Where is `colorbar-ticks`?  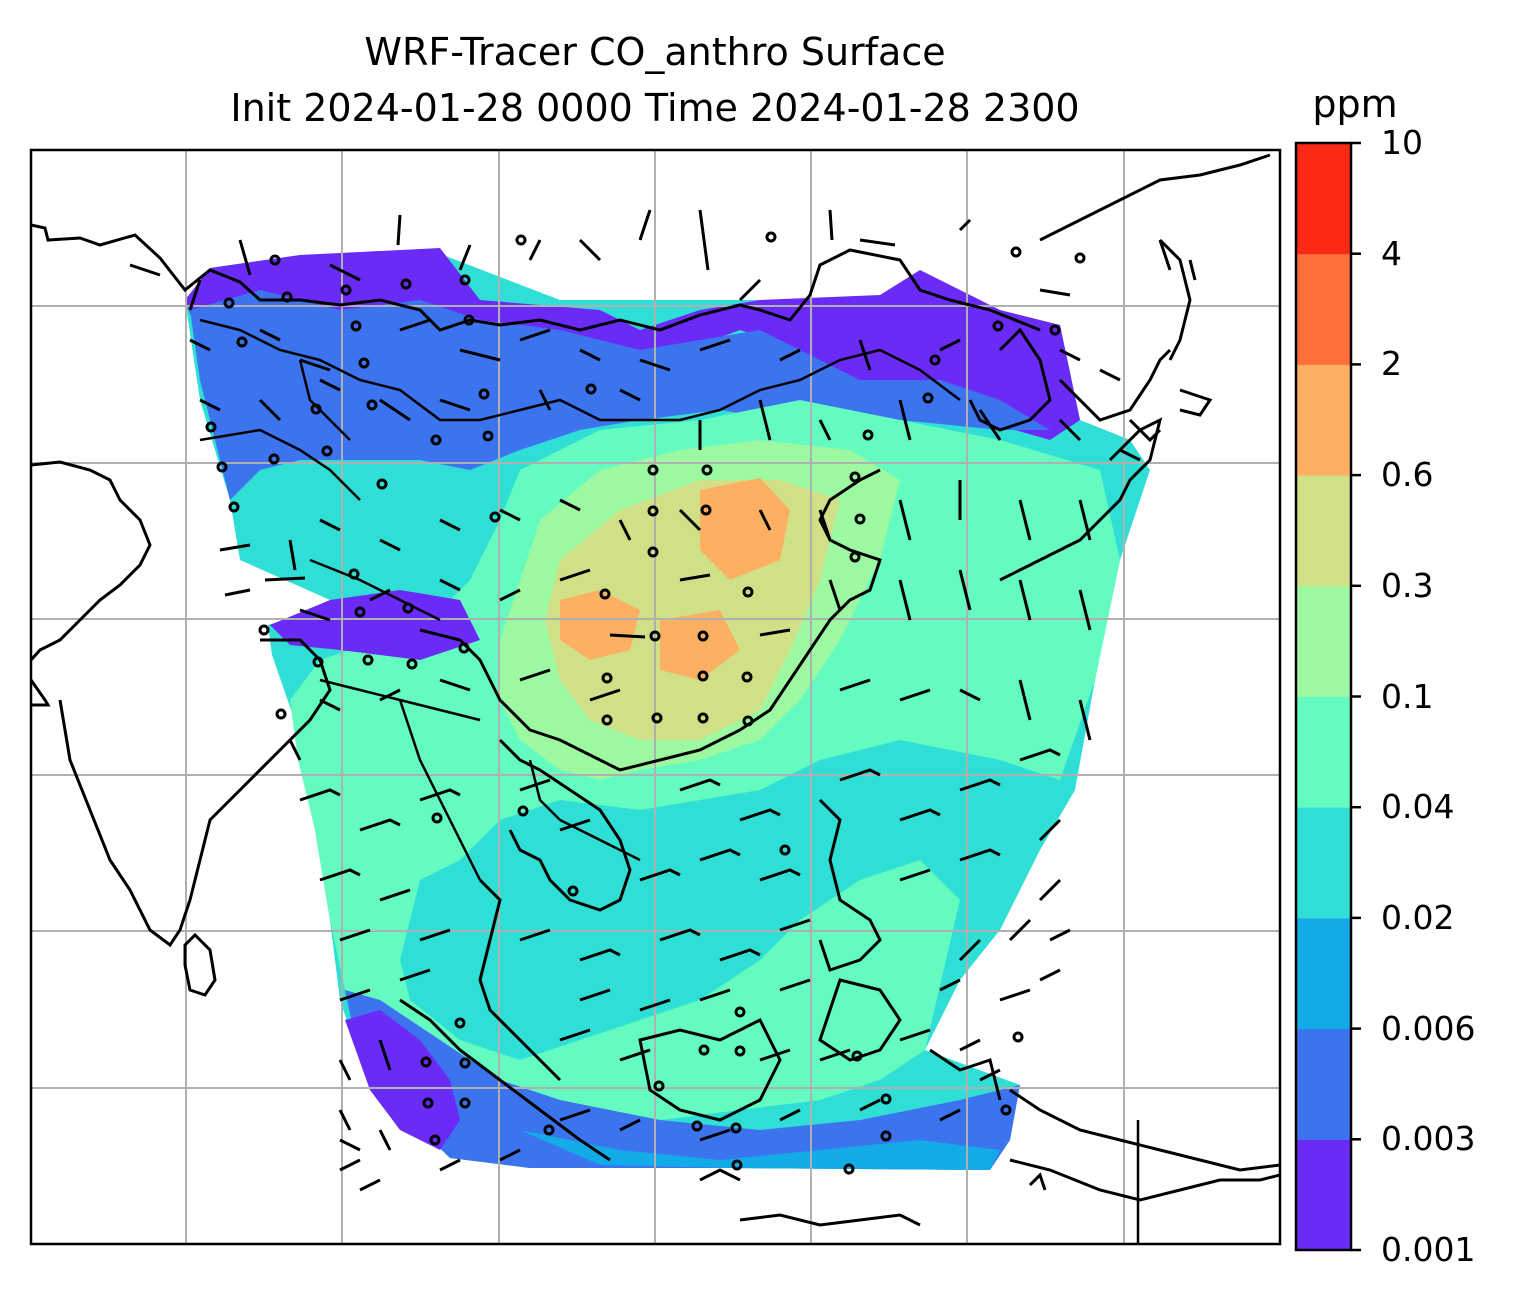
colorbar-ticks is located at coordinates (1356, 696).